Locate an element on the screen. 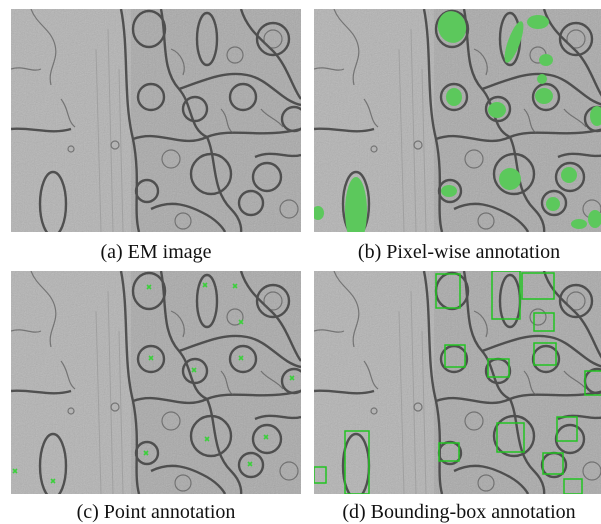 This screenshot has width=601, height=524. caption-b: (b) Pixel-wise annotation is located at coordinates (459, 252).